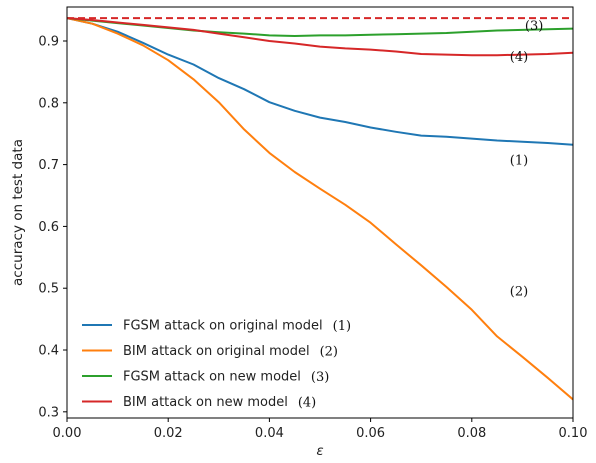 This screenshot has height=463, width=596. What do you see at coordinates (471, 433) in the screenshot?
I see `x-tick-label: 0.08` at bounding box center [471, 433].